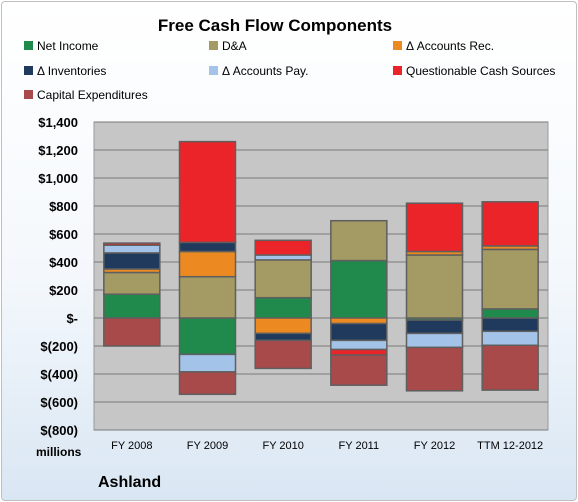 This screenshot has height=502, width=578. I want to click on legend-label: Δ Inventories, so click(72, 71).